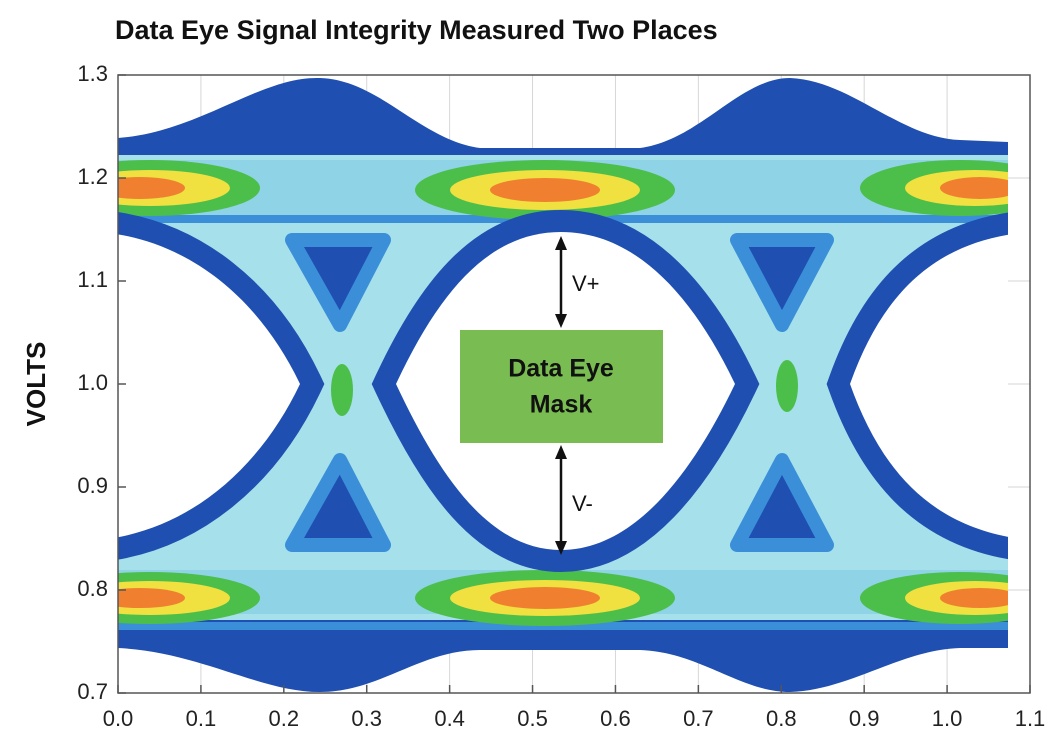  Describe the element at coordinates (92, 588) in the screenshot. I see `y-tick-label: 0.8` at that location.